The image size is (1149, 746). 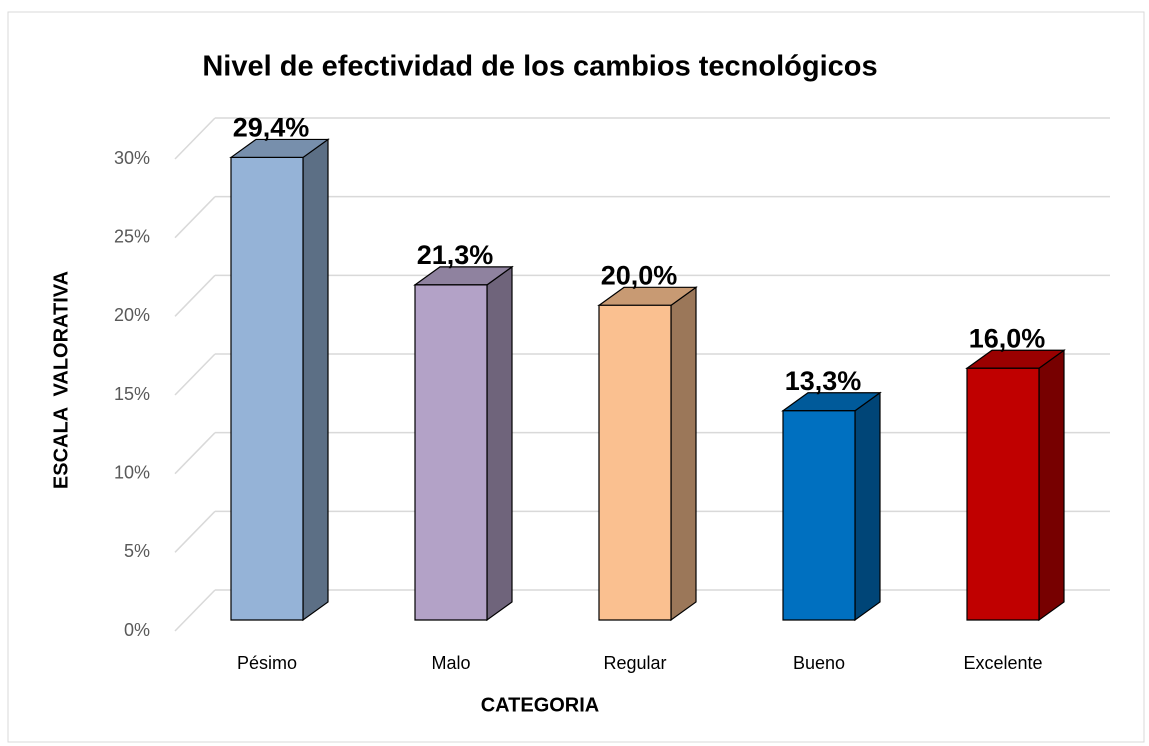 What do you see at coordinates (132, 158) in the screenshot?
I see `y-tick-label: 30%` at bounding box center [132, 158].